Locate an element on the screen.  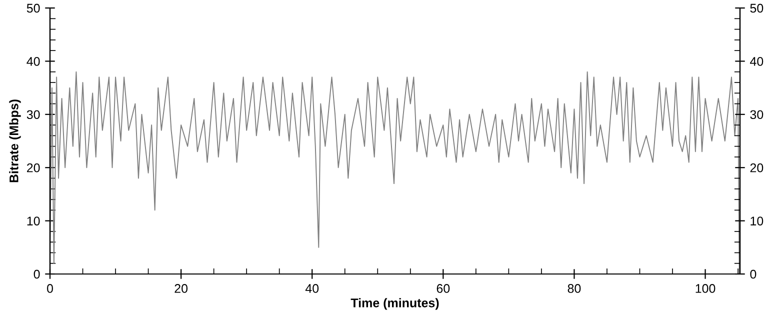
y2-tick-label: 10 is located at coordinates (757, 221).